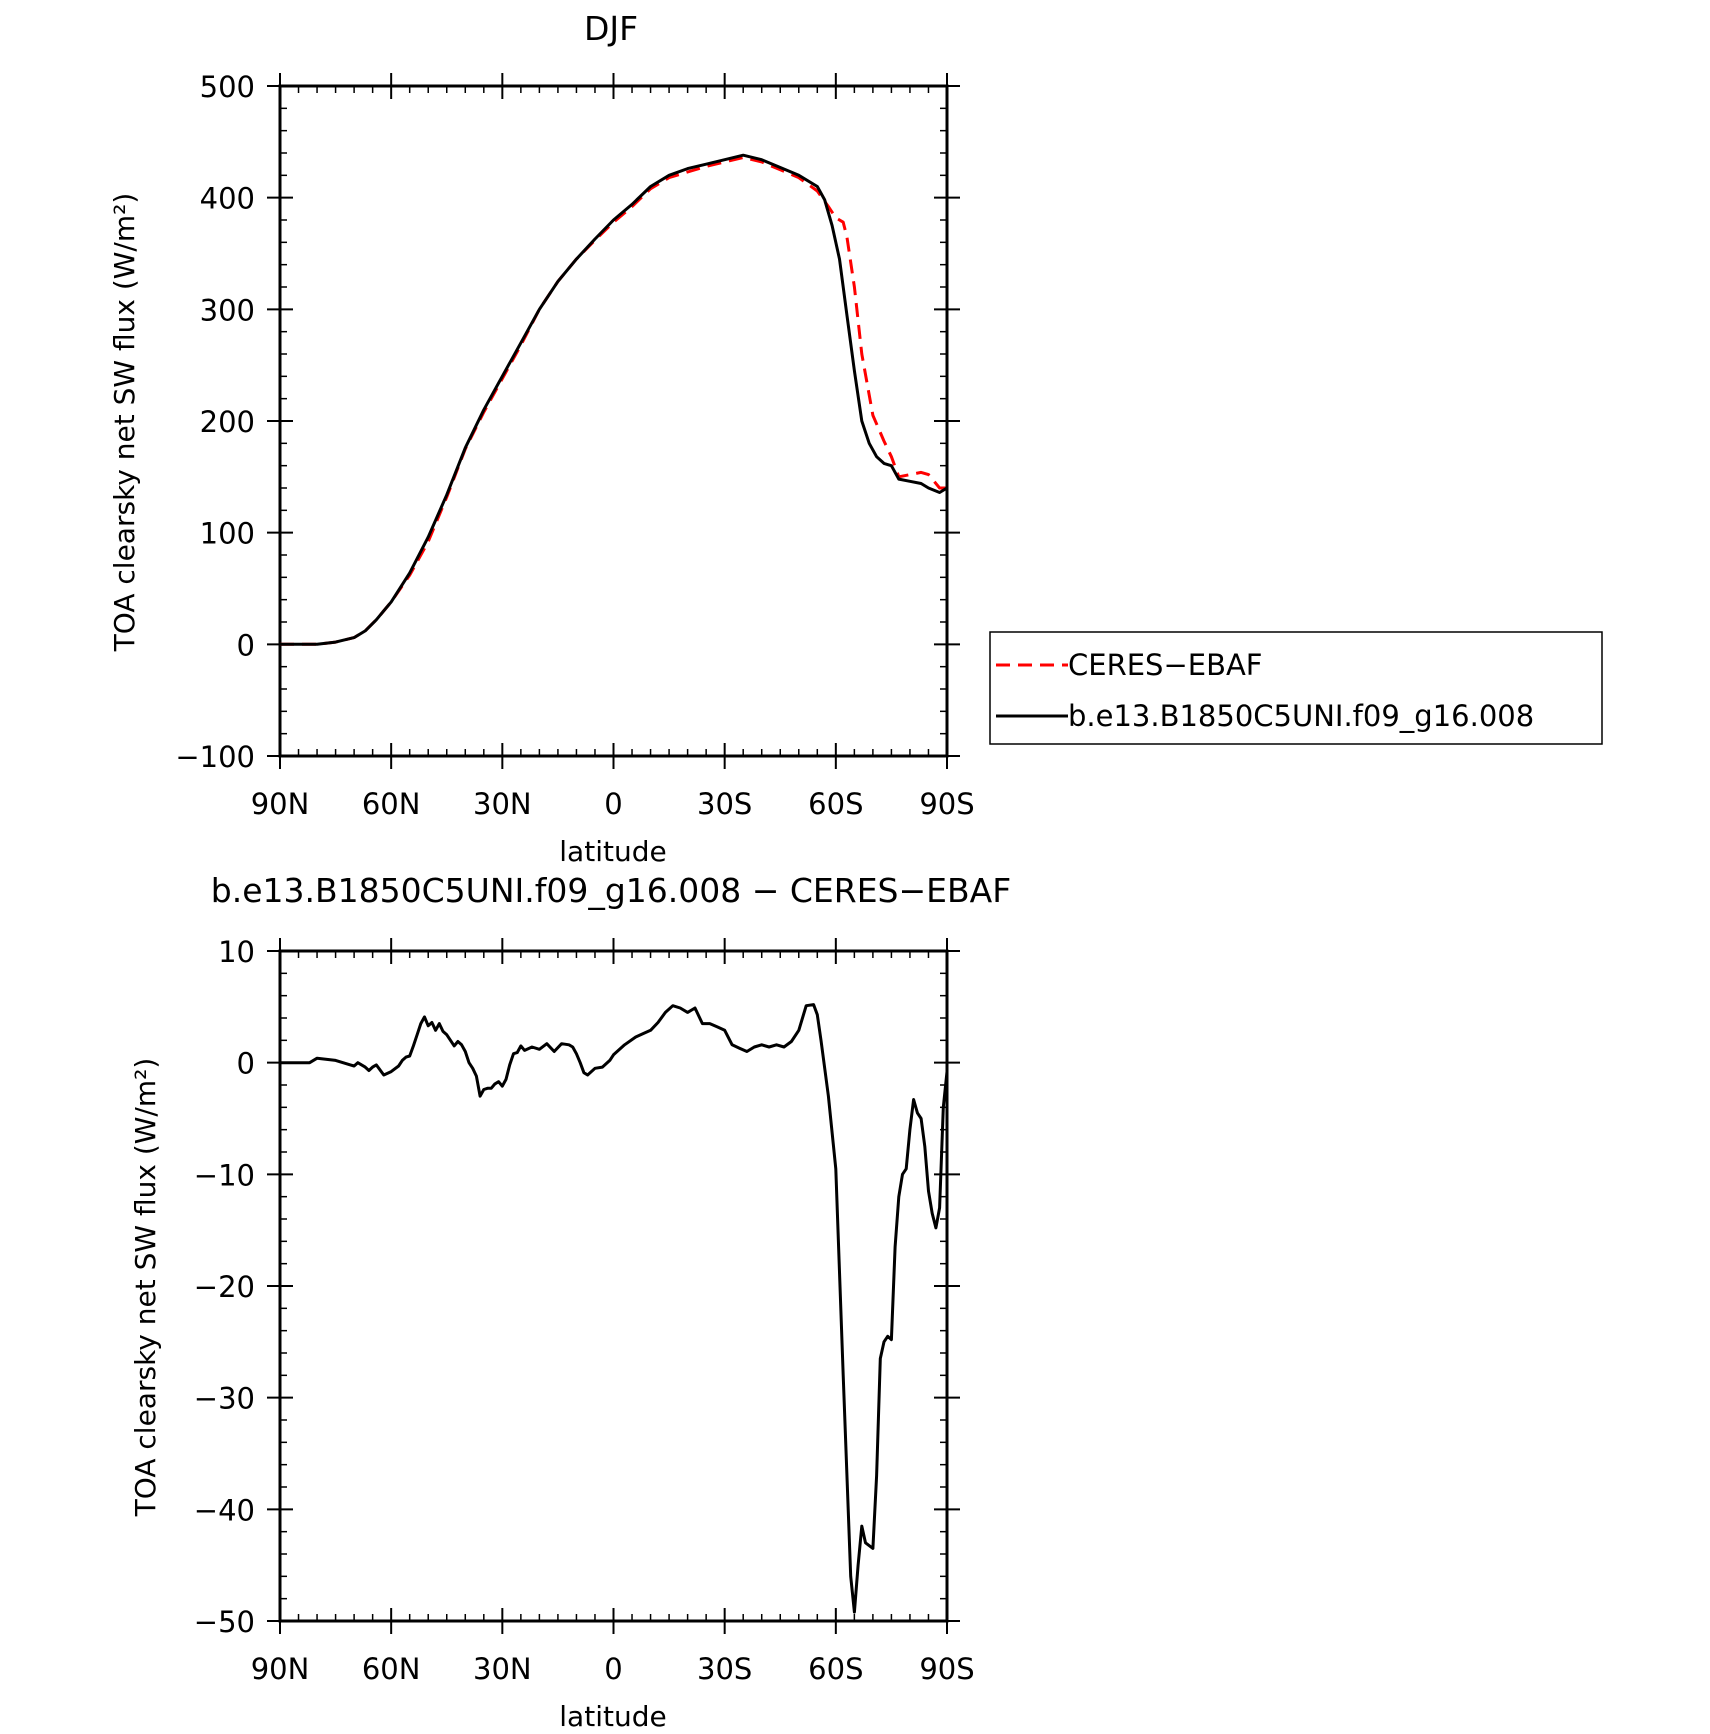  I want to click on bottom-y-axis-title: TOA clearsky net SW flux (W/m²), so click(145, 1288).